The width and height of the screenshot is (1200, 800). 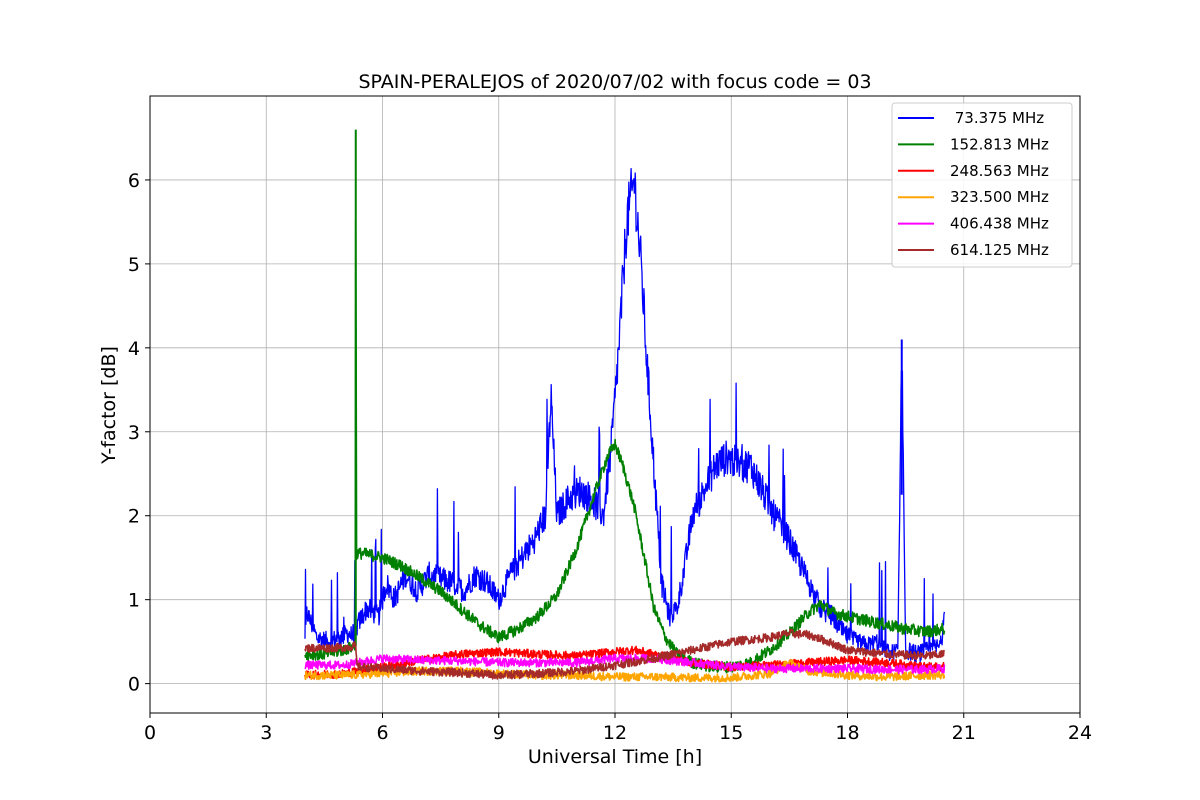 What do you see at coordinates (731, 733) in the screenshot?
I see `x-tick-label: 15` at bounding box center [731, 733].